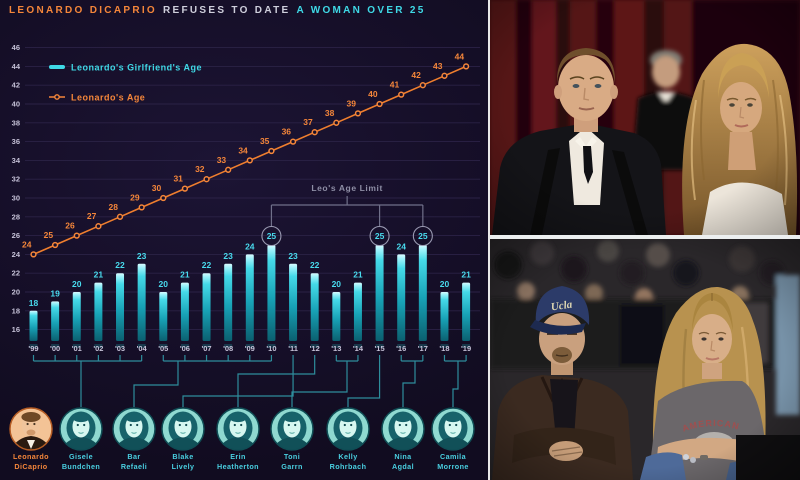  I want to click on leo-hair, so click(31, 417).